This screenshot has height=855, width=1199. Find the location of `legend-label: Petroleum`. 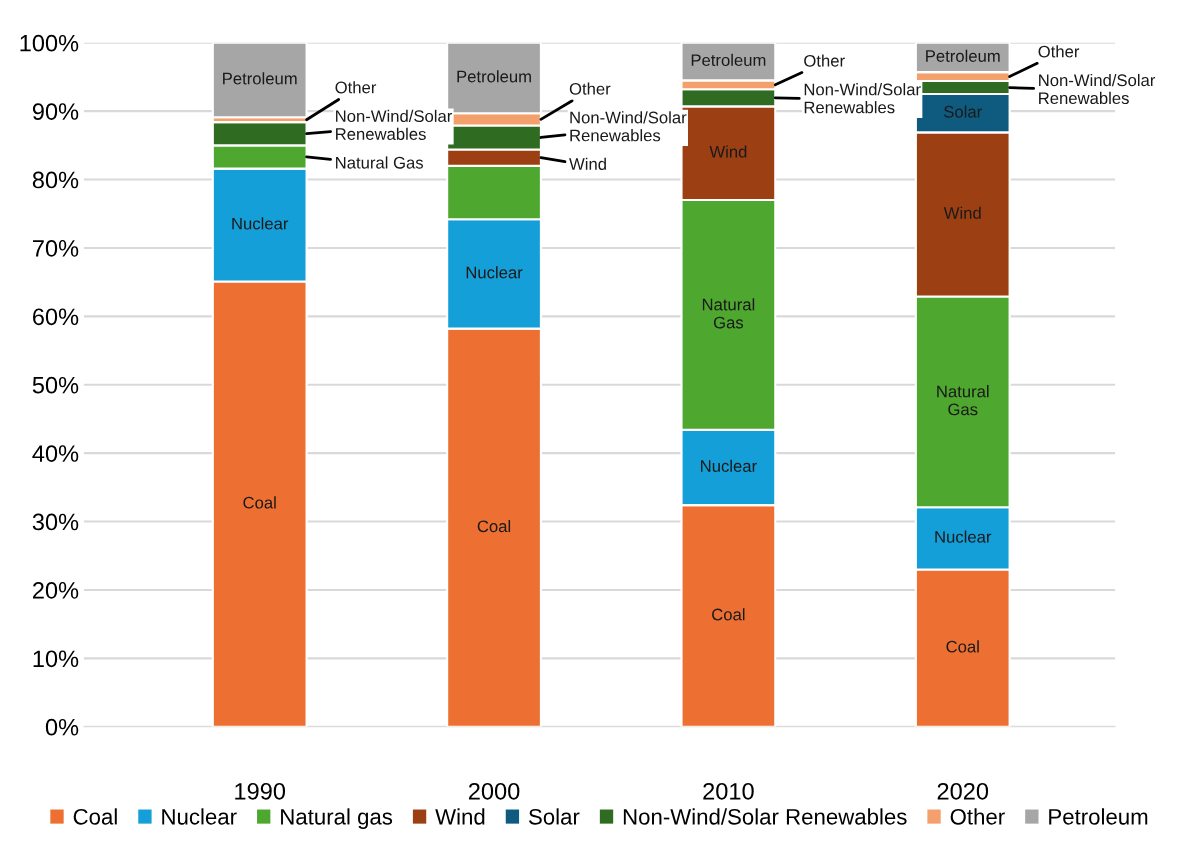

legend-label: Petroleum is located at coordinates (1098, 816).